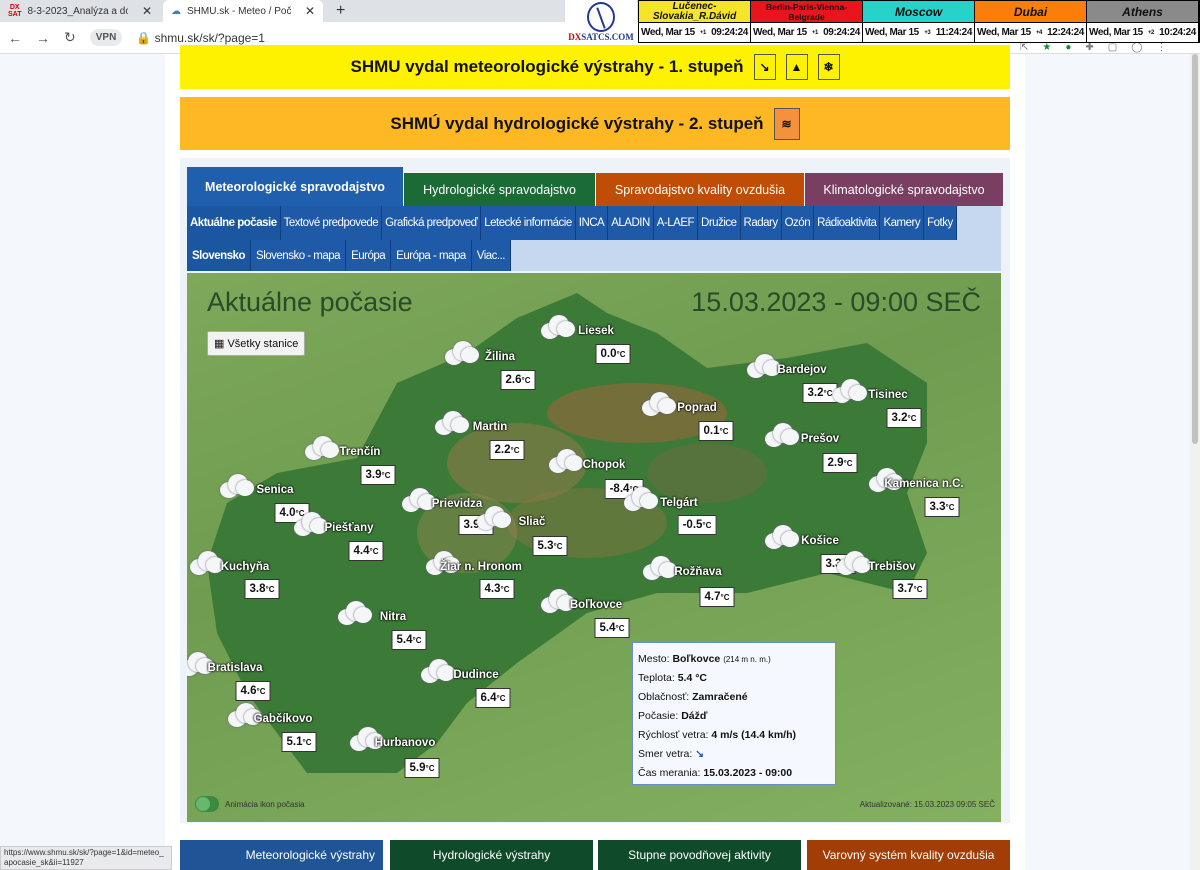 This screenshot has height=870, width=1200. What do you see at coordinates (1089, 47) in the screenshot?
I see `puzzle-icon: ✚` at bounding box center [1089, 47].